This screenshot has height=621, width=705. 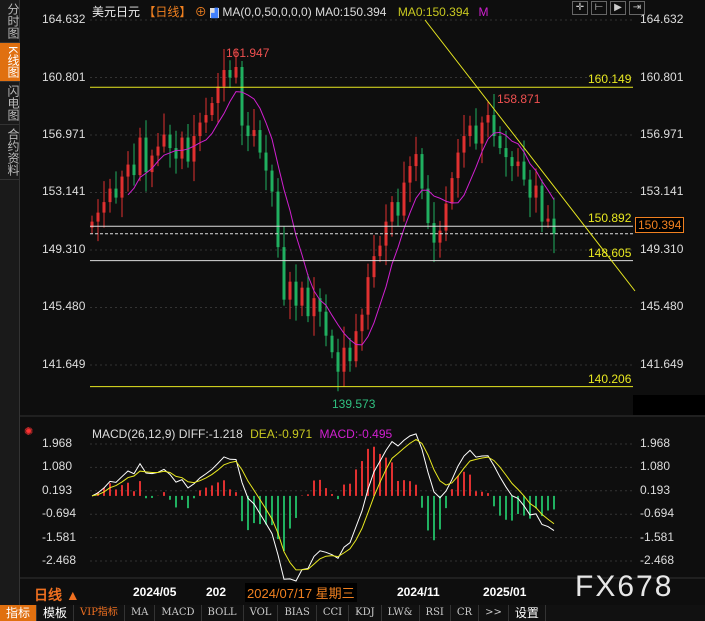 What do you see at coordinates (610, 79) in the screenshot?
I see `level-label: 160.149` at bounding box center [610, 79].